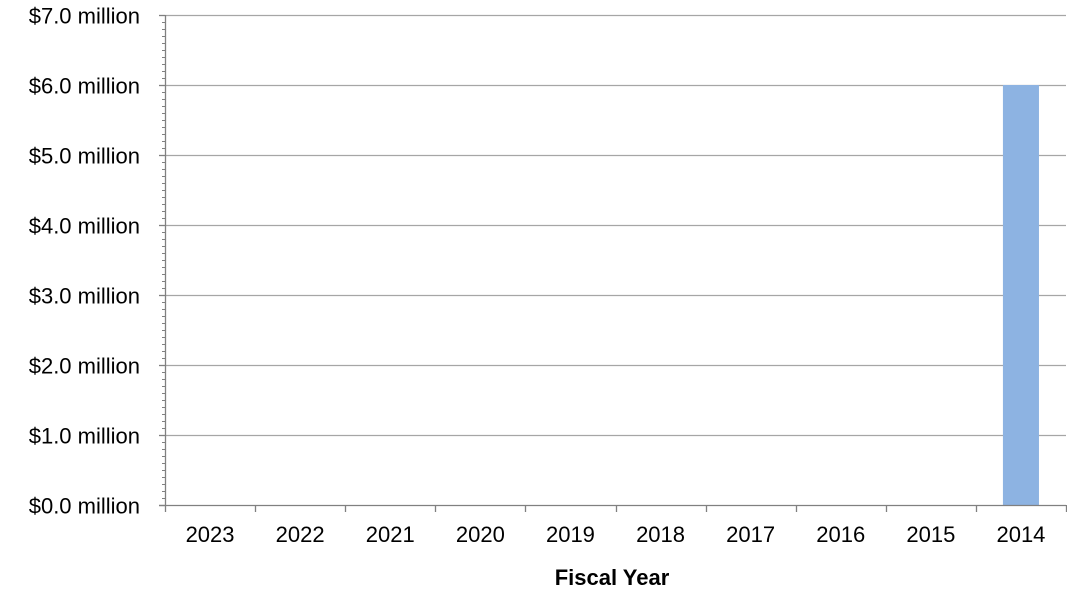 The width and height of the screenshot is (1067, 596). Describe the element at coordinates (84, 366) in the screenshot. I see `y-tick-label: $2.0 million` at that location.